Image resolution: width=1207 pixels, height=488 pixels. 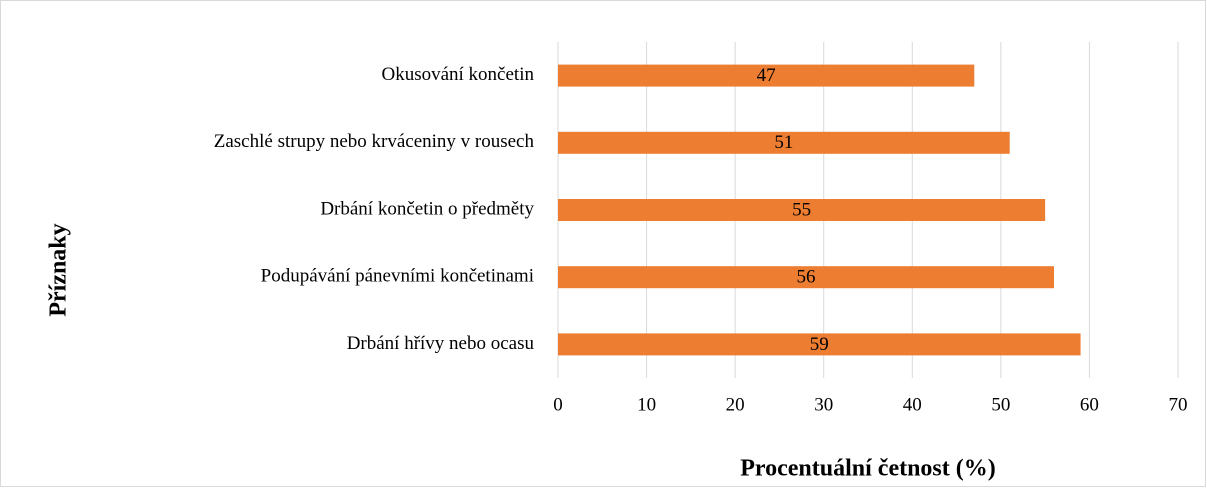 I want to click on x-axis-title: Procentuální četnost (%), so click(x=868, y=469).